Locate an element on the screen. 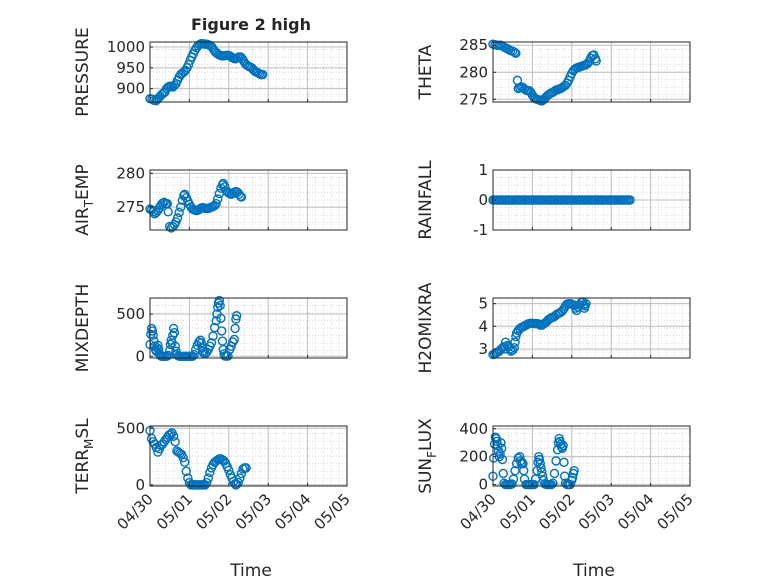 The image size is (778, 583). y-axis-label: MIXDEPTH is located at coordinates (83, 328).